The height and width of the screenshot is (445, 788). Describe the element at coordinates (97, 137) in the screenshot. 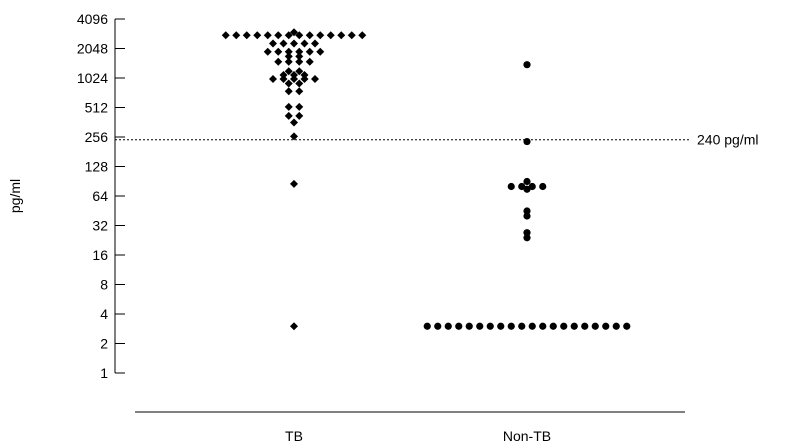

I see `y-tick-label: 256` at that location.